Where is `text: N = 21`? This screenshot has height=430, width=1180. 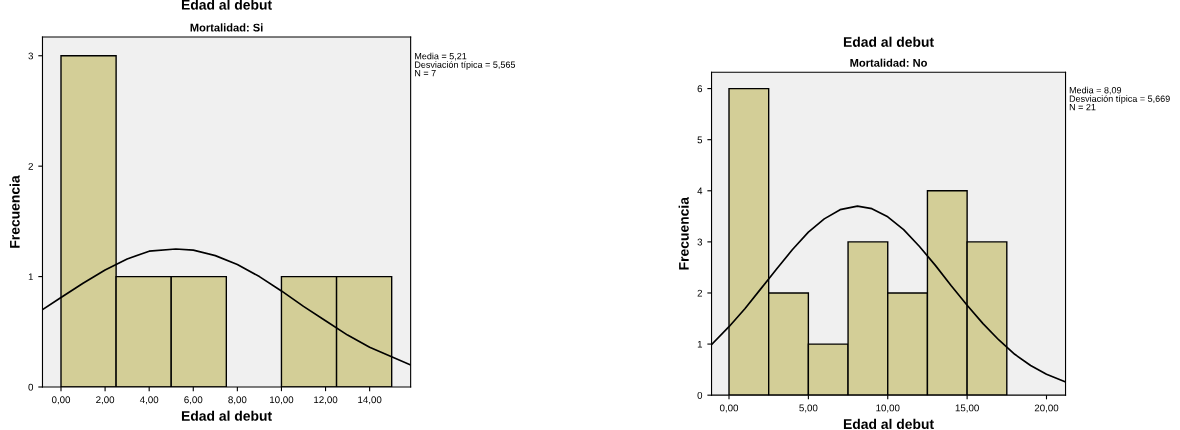 text: N = 21 is located at coordinates (1082, 107).